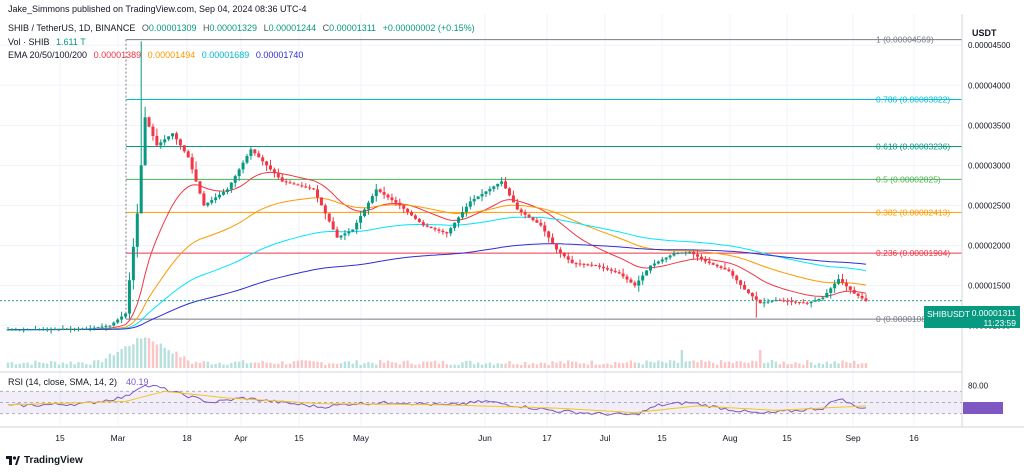 Image resolution: width=1024 pixels, height=473 pixels. Describe the element at coordinates (60, 438) in the screenshot. I see `x-tick-label: 15` at that location.